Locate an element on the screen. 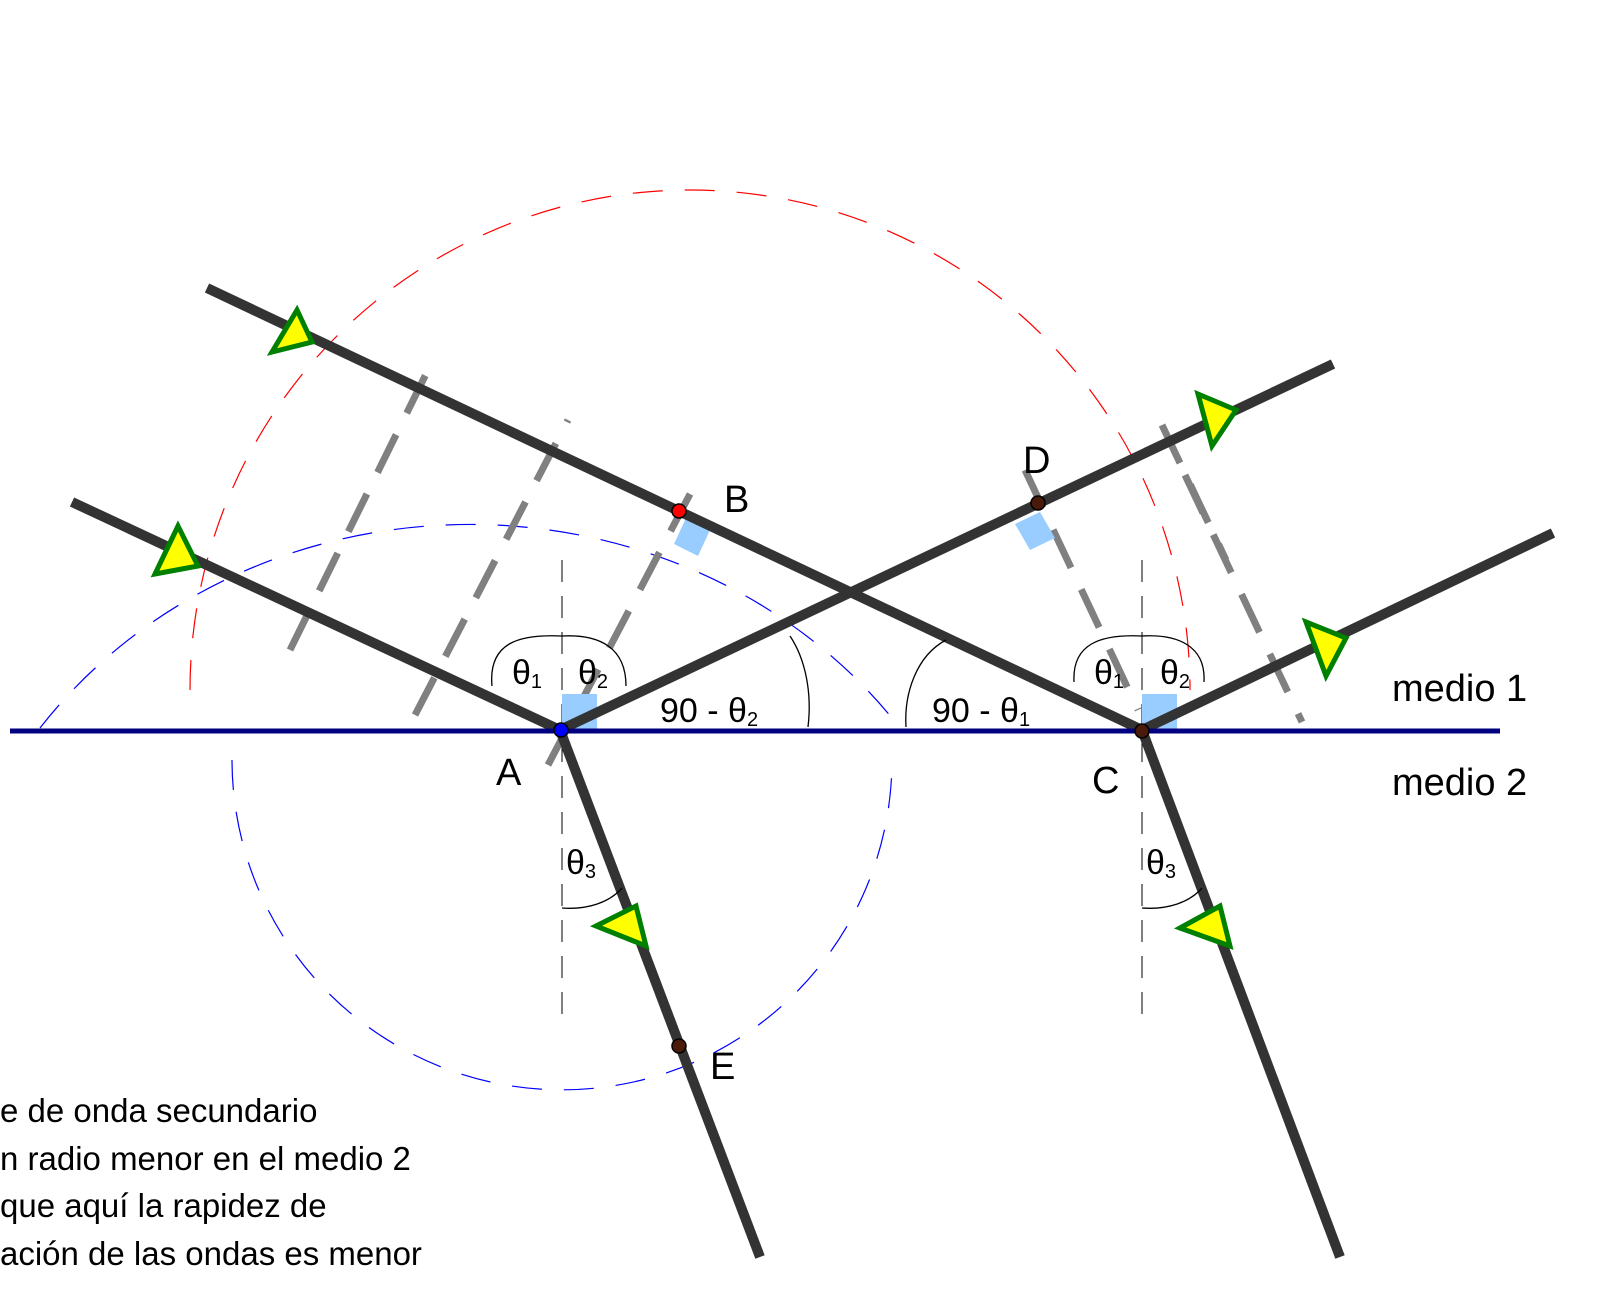 The width and height of the screenshot is (1613, 1297). arc-comp1 is located at coordinates (926, 683).